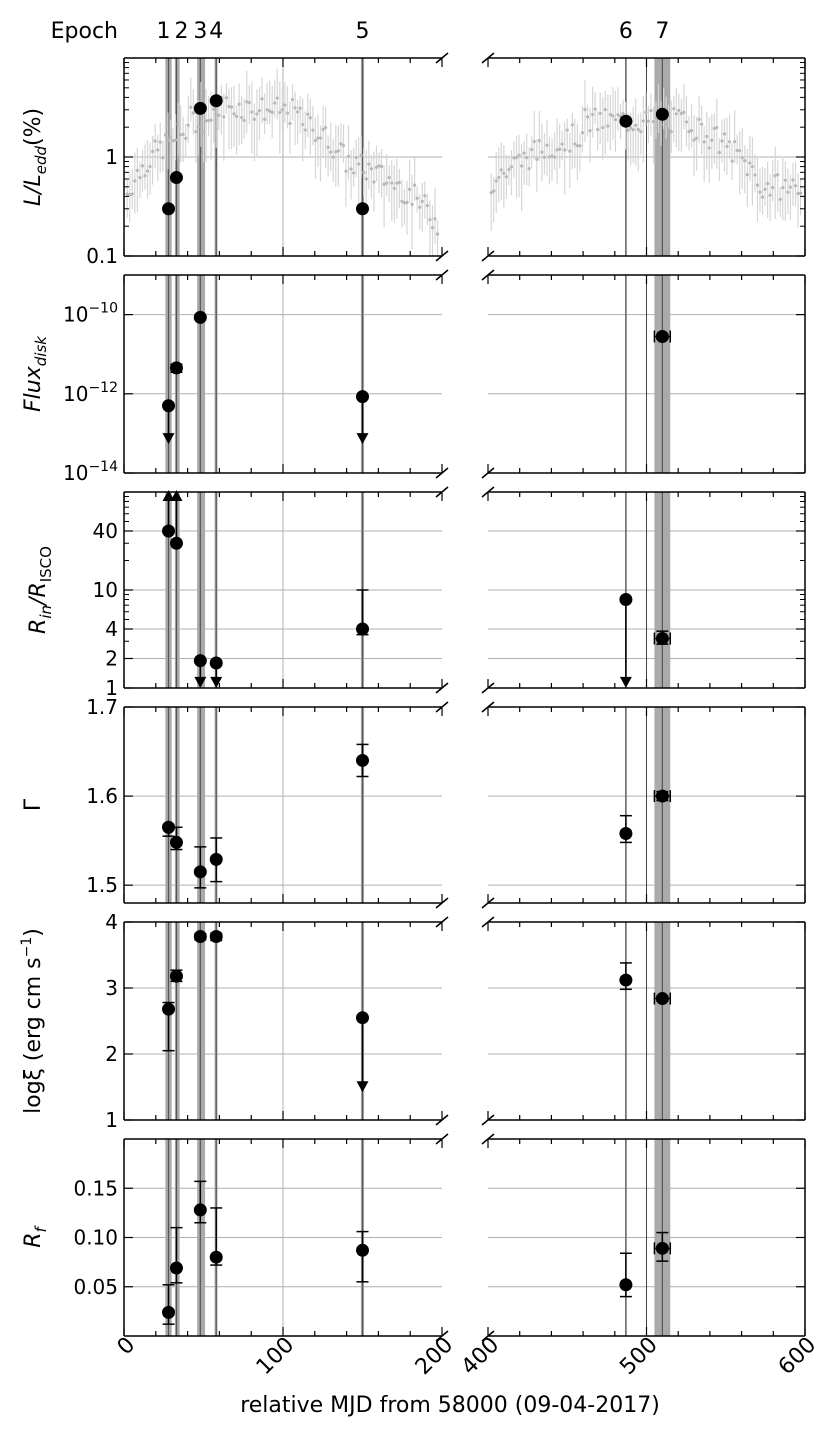 The width and height of the screenshot is (830, 1453). Describe the element at coordinates (105, 590) in the screenshot. I see `y-tick-label: 10` at that location.